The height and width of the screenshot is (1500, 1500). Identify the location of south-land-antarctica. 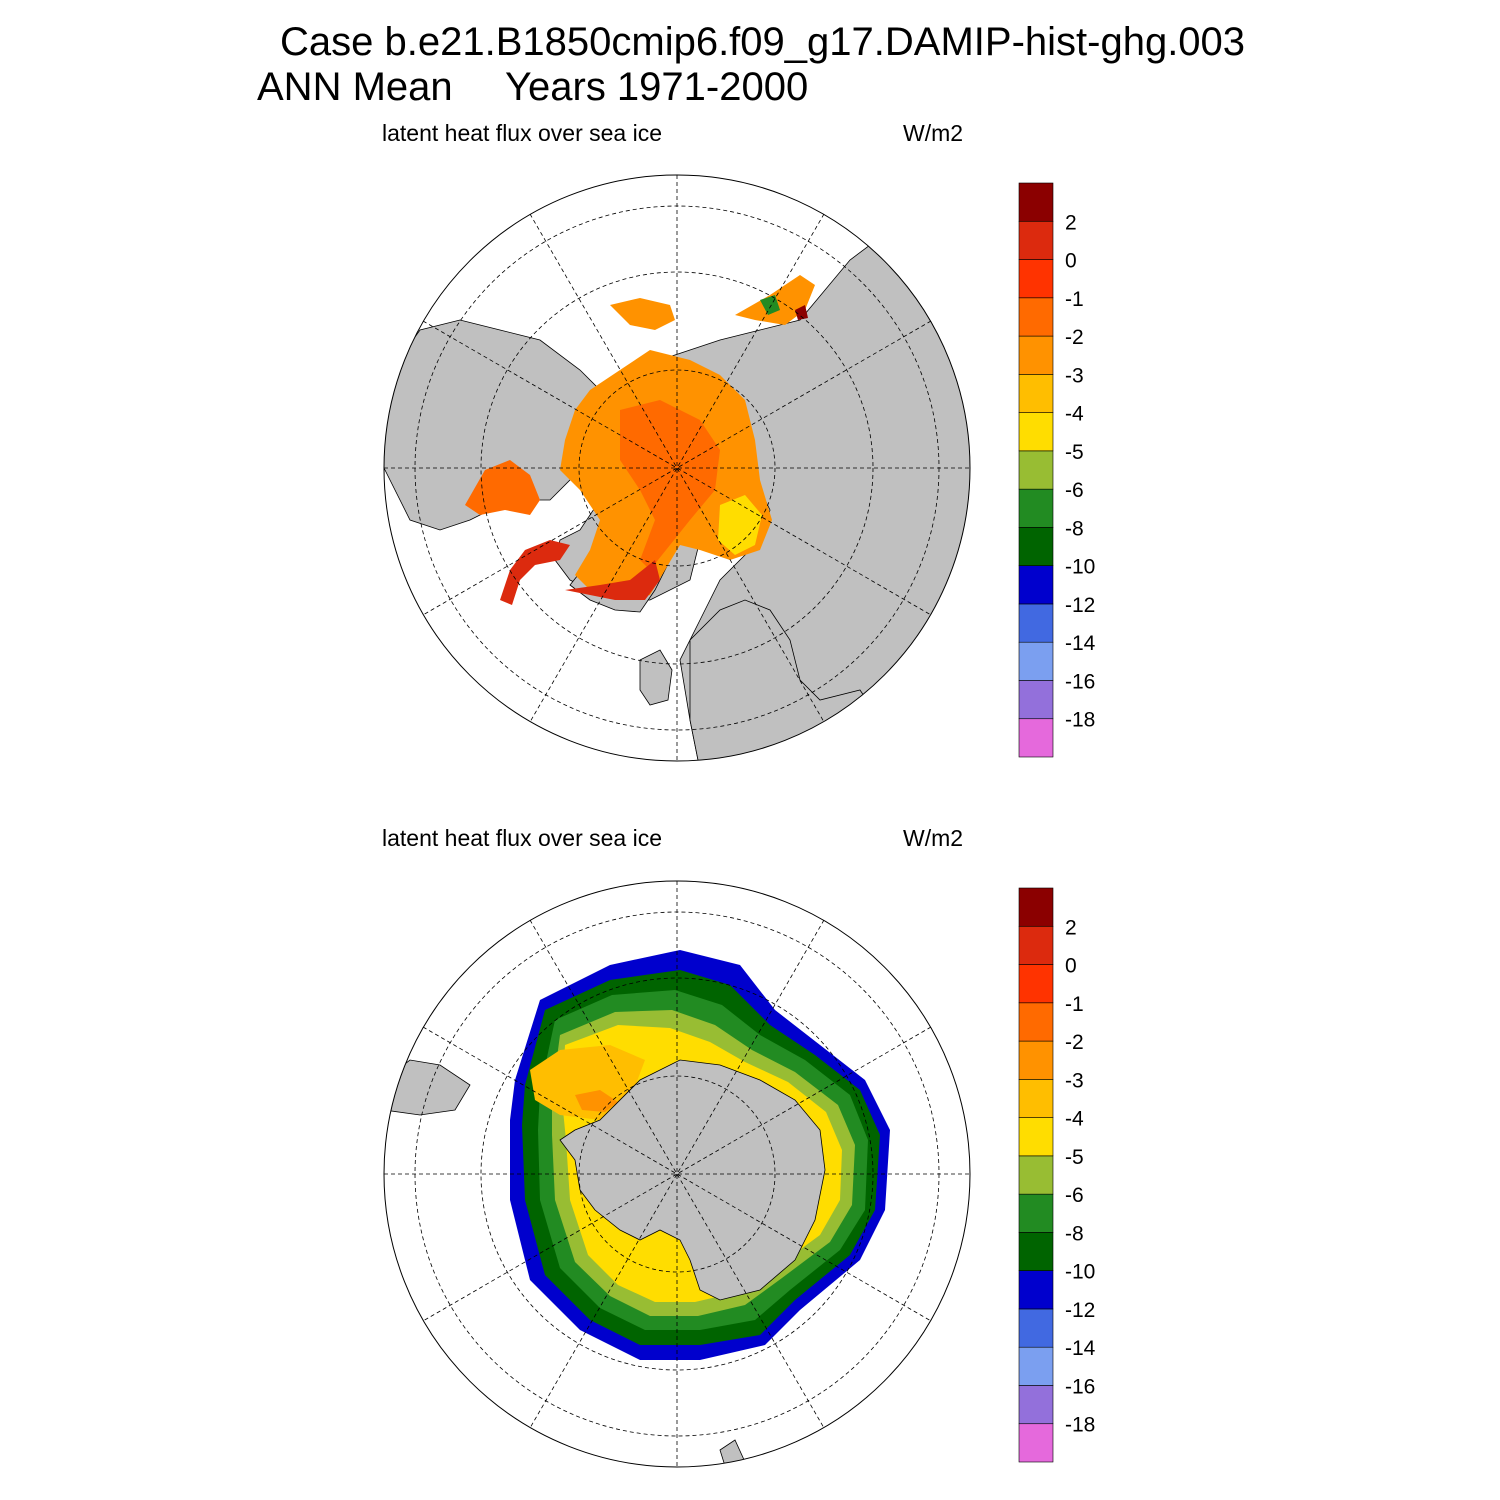
(692, 1180).